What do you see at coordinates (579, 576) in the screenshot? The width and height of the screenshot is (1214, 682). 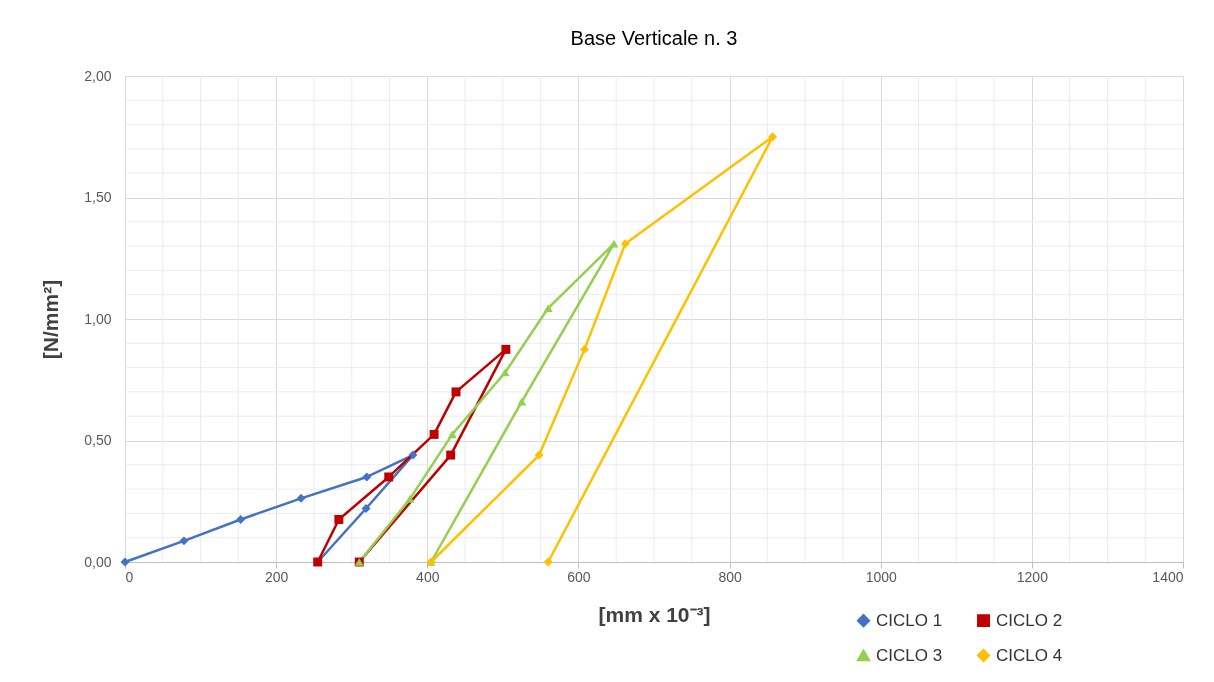 I see `x-tick-label: 600` at bounding box center [579, 576].